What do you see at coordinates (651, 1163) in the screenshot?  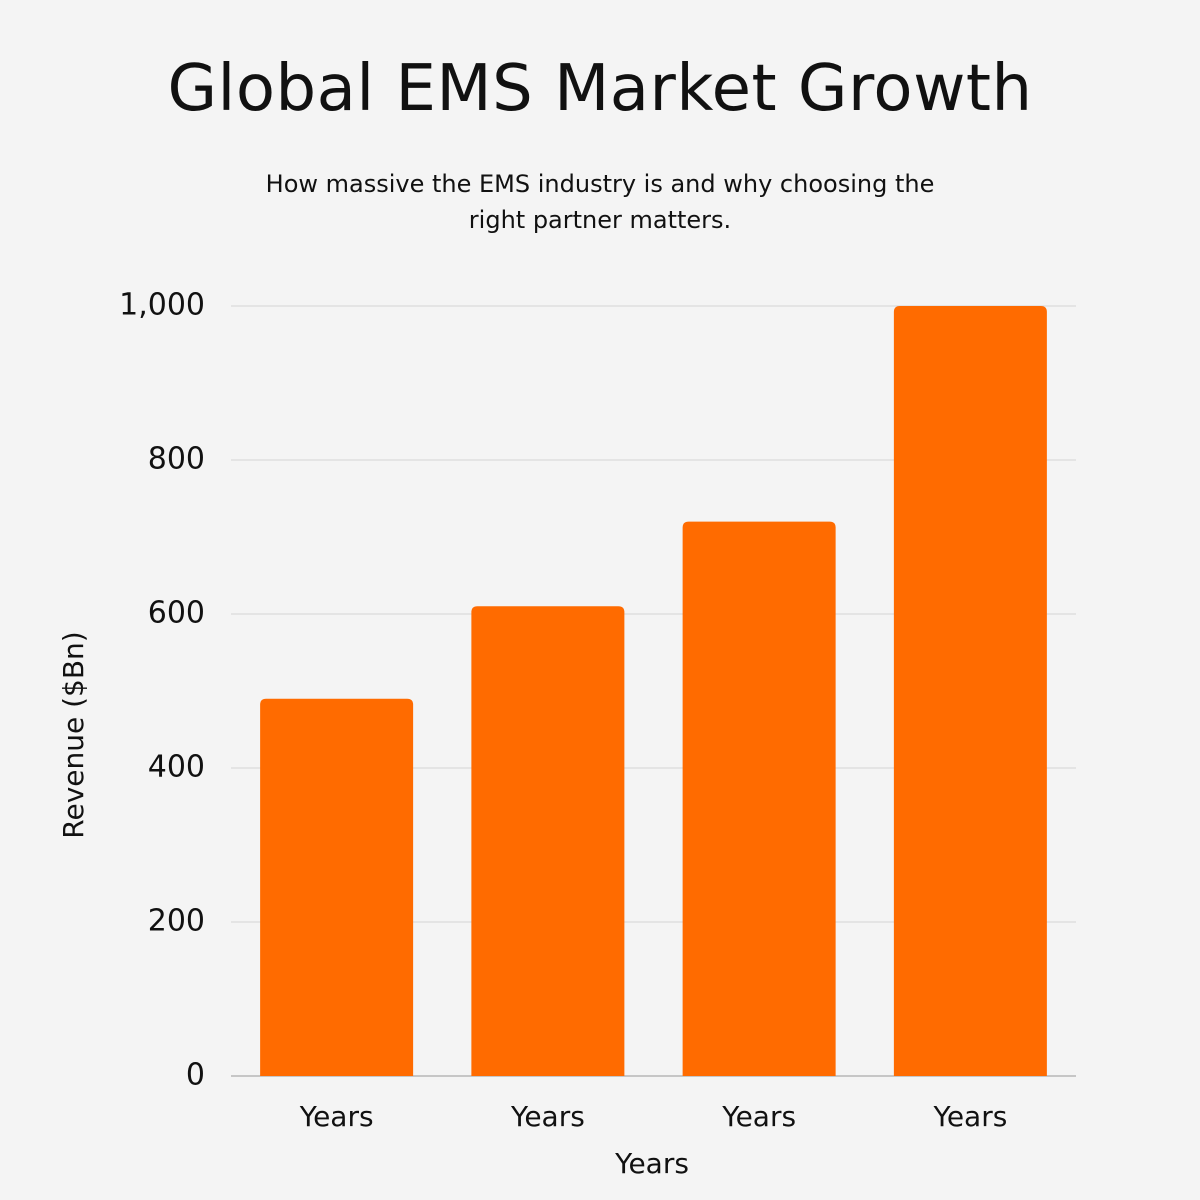 I see `x-axis-title: Years` at bounding box center [651, 1163].